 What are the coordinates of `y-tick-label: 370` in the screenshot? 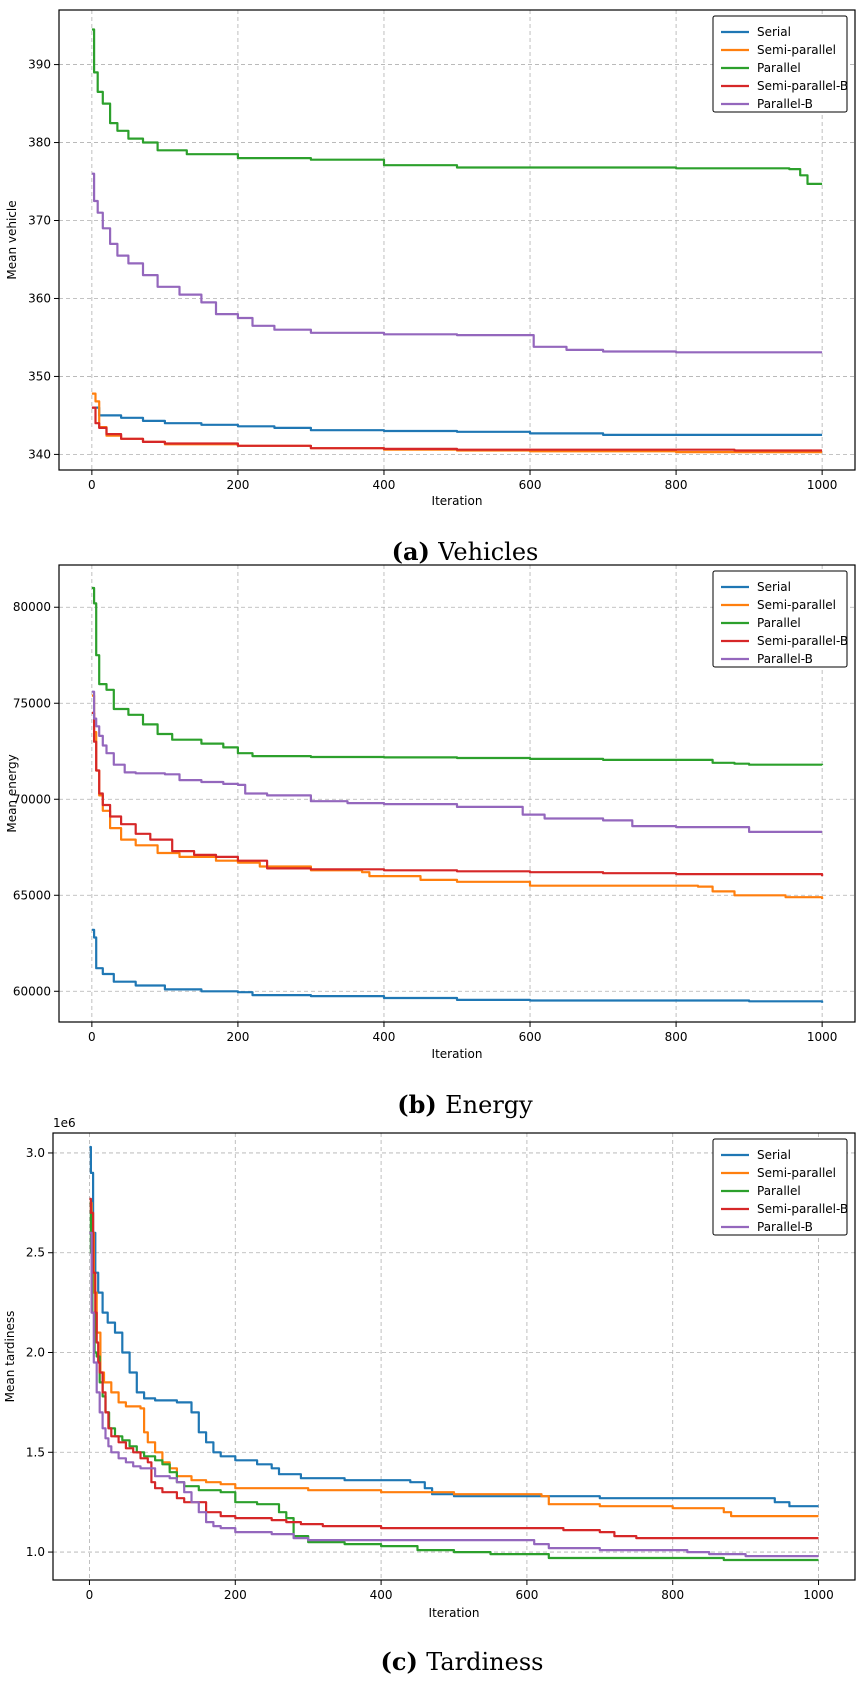 It's located at (39, 221).